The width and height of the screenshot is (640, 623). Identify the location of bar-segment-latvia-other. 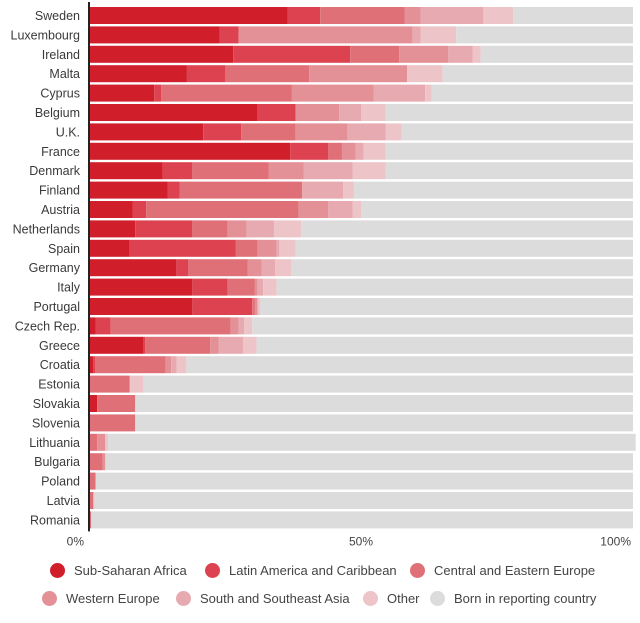
(94, 500).